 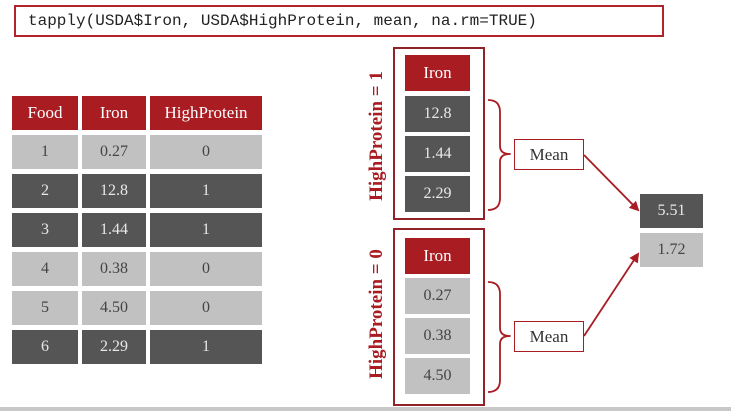 I want to click on lower-brace, so click(x=499, y=337).